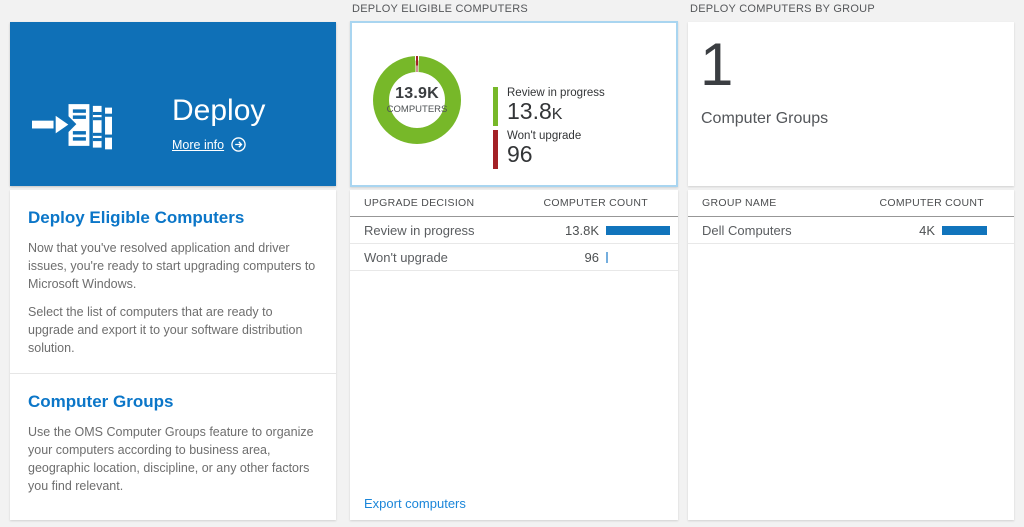  Describe the element at coordinates (238, 144) in the screenshot. I see `arrow-circle-icon` at that location.